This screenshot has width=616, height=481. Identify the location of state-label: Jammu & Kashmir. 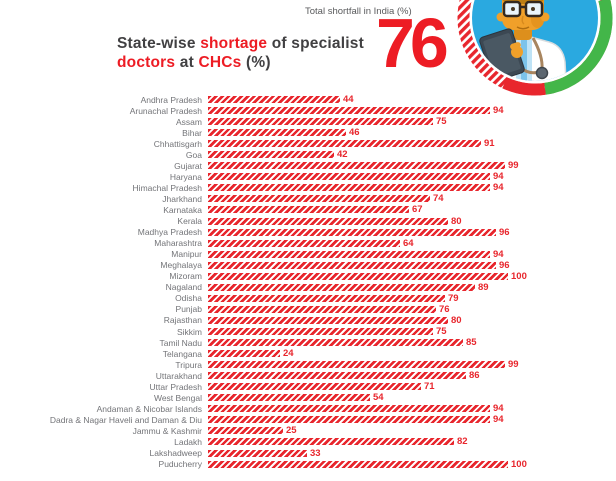
(167, 430).